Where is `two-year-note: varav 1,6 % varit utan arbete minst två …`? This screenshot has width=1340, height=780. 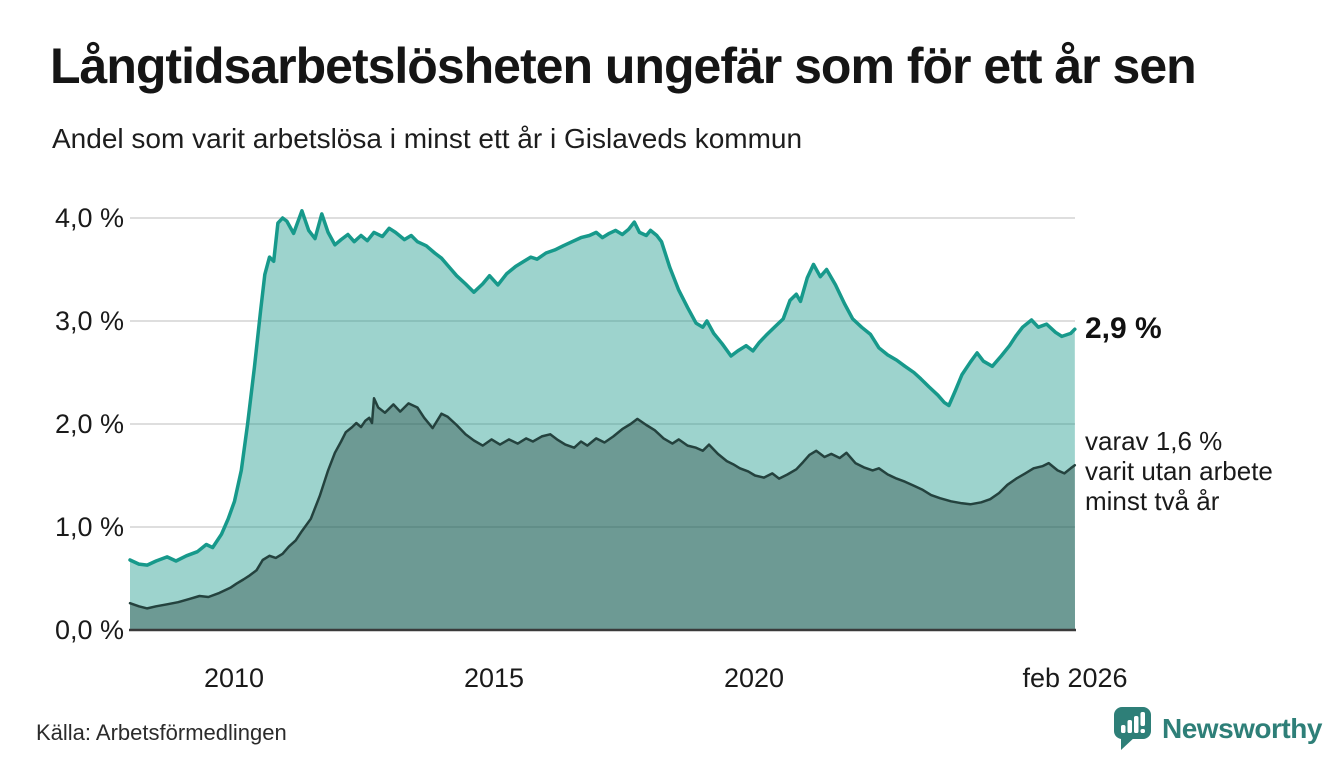 two-year-note: varav 1,6 % varit utan arbete minst två … is located at coordinates (1179, 471).